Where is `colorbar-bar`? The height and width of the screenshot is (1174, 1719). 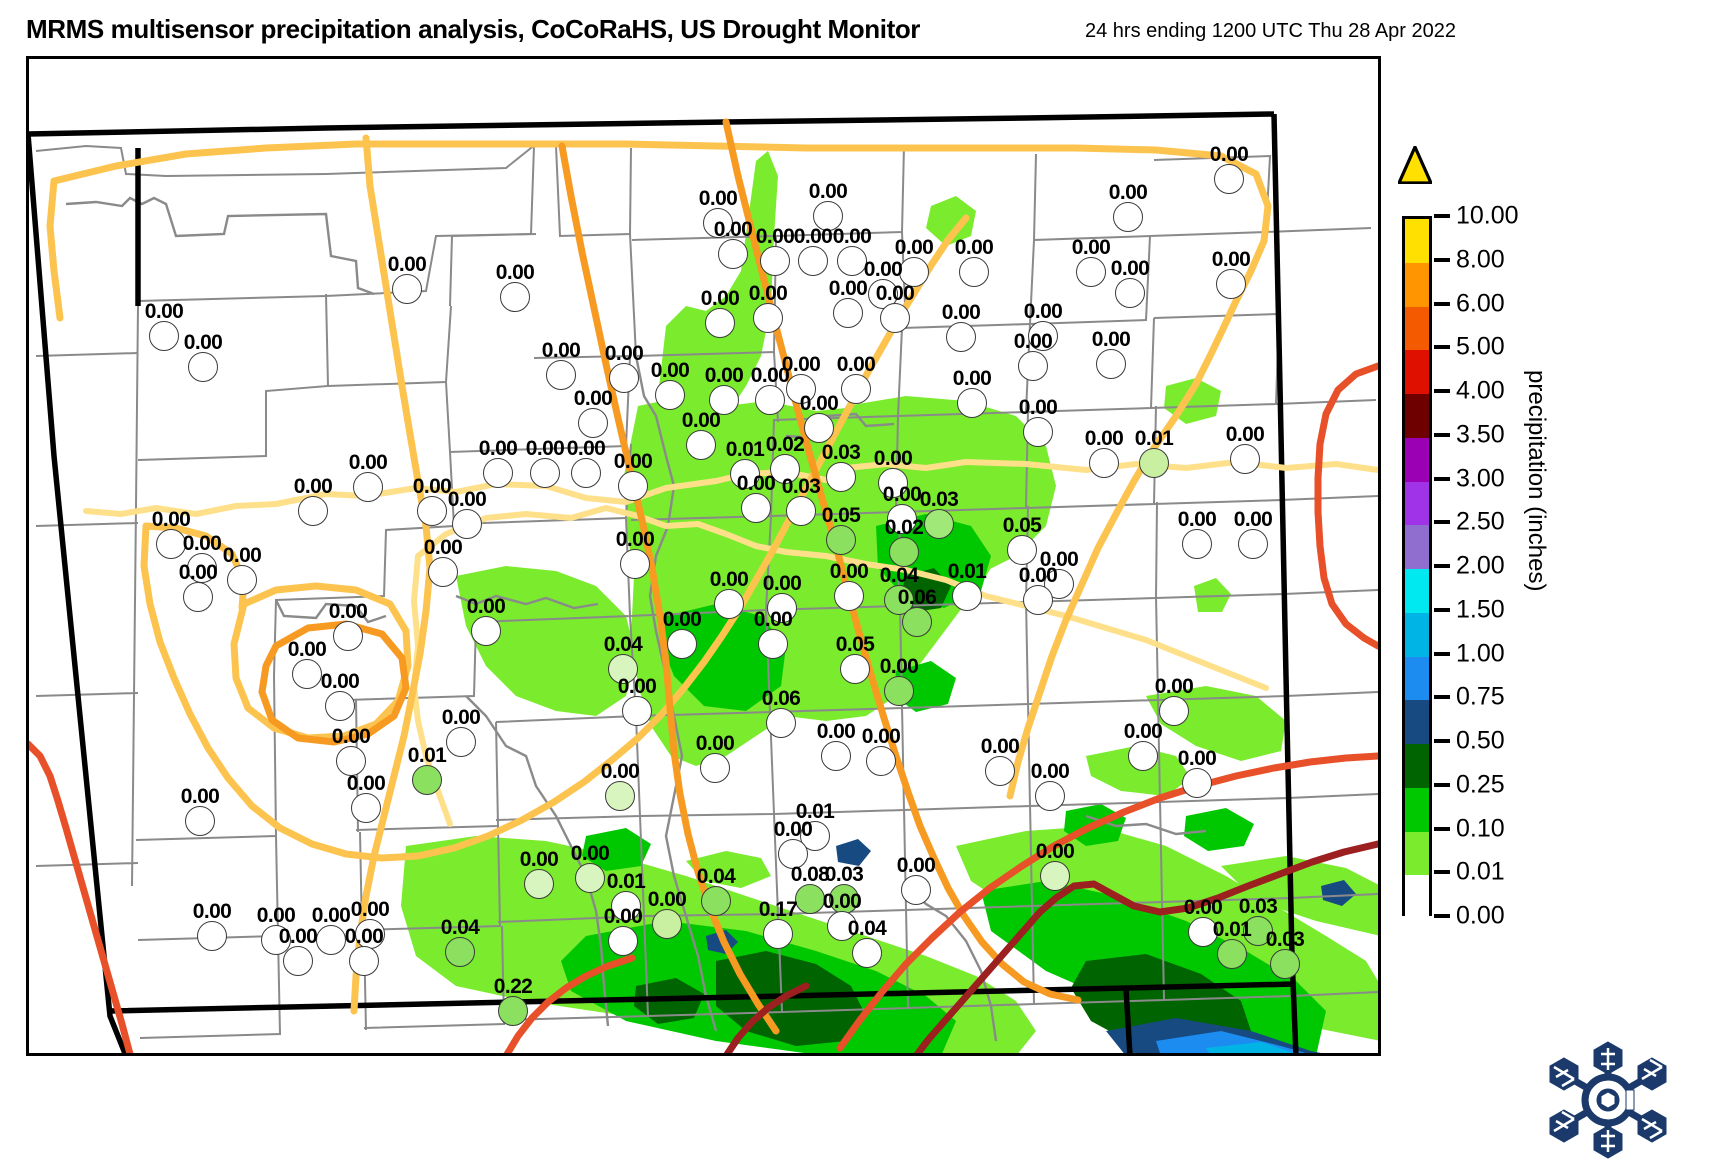 colorbar-bar is located at coordinates (1417, 568).